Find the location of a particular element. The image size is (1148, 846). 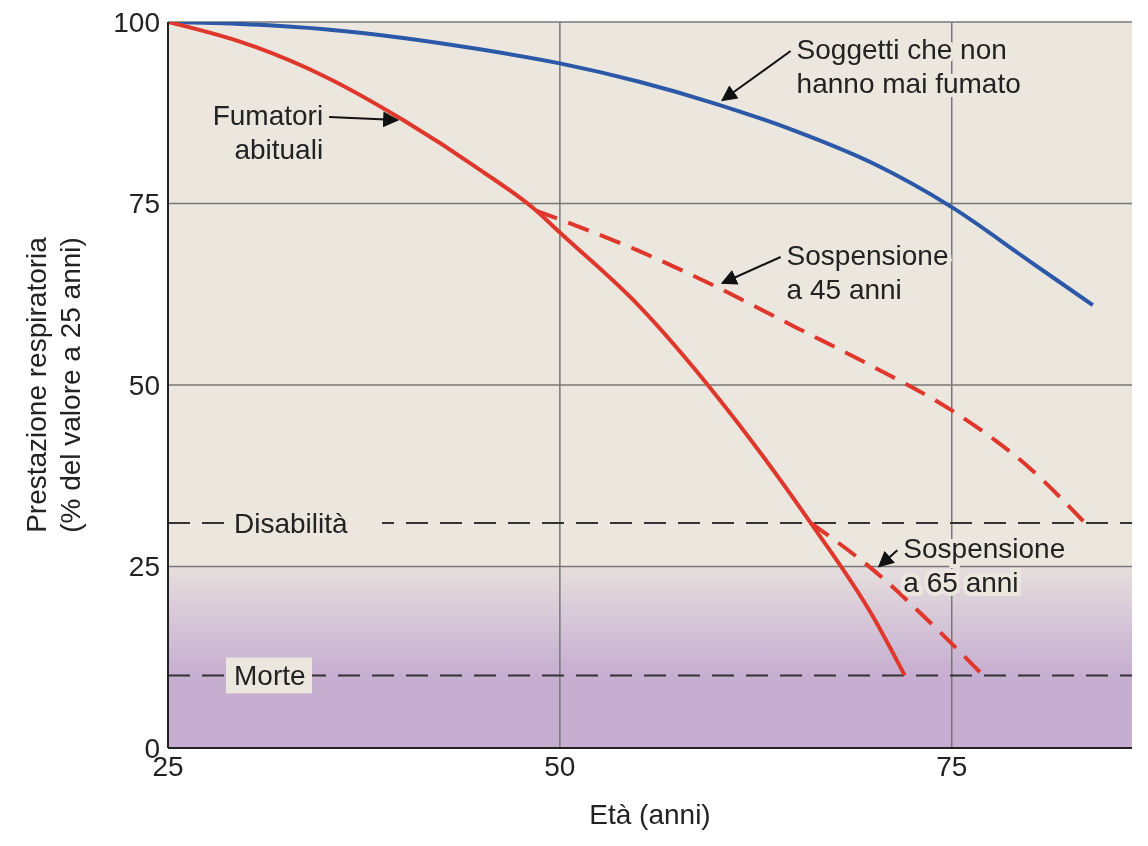

x-tick-label: 75 is located at coordinates (952, 766).